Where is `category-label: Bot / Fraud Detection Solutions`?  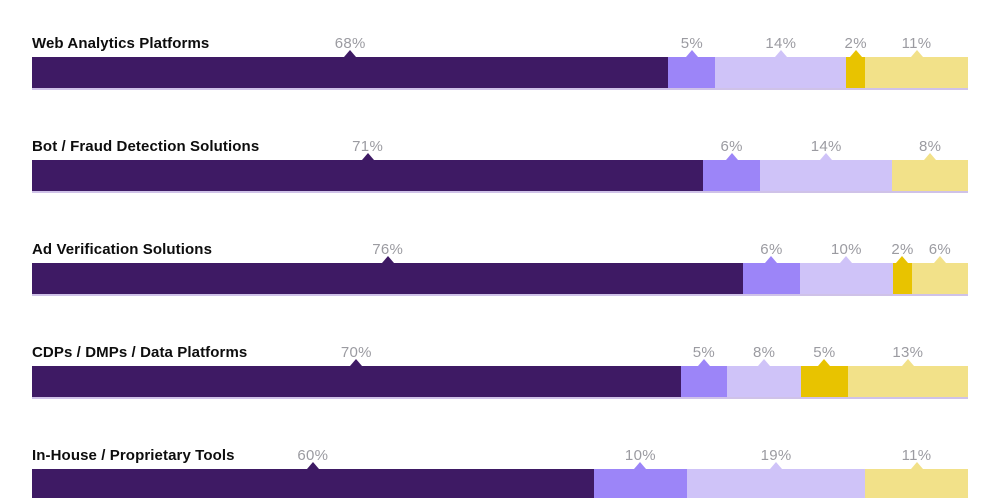 category-label: Bot / Fraud Detection Solutions is located at coordinates (146, 146).